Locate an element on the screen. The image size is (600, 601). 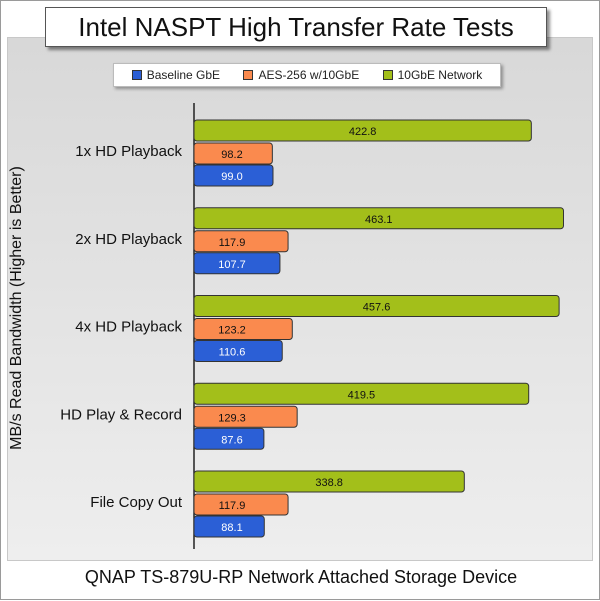
bar-value-label: 457.6 is located at coordinates (377, 308).